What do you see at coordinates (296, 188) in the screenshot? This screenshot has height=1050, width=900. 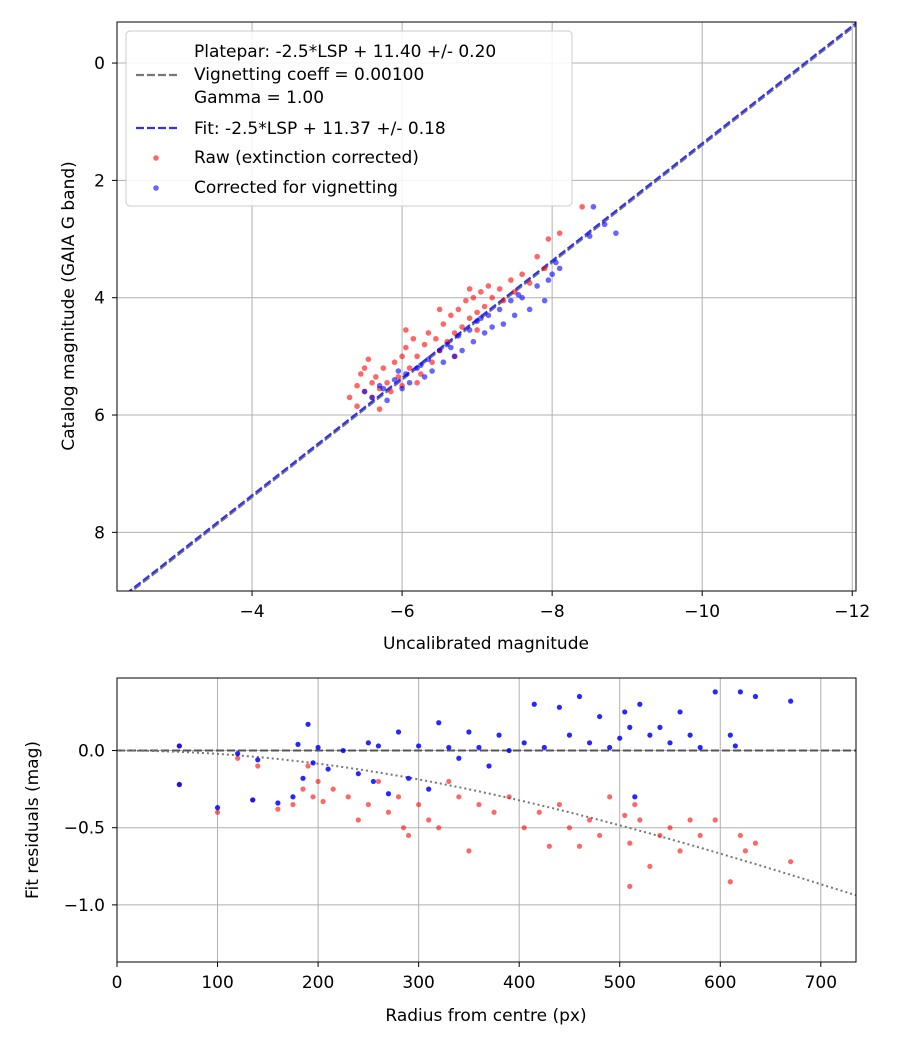 I see `legend-corrected-label: Corrected for vignetting` at bounding box center [296, 188].